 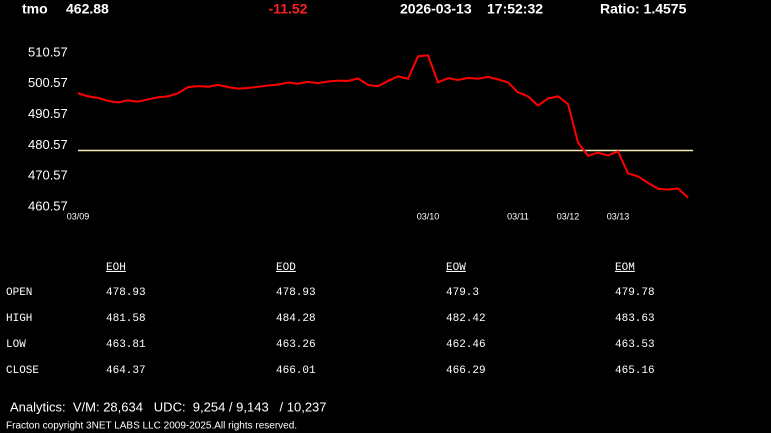 What do you see at coordinates (518, 216) in the screenshot?
I see `x-tick-label: 03/11` at bounding box center [518, 216].